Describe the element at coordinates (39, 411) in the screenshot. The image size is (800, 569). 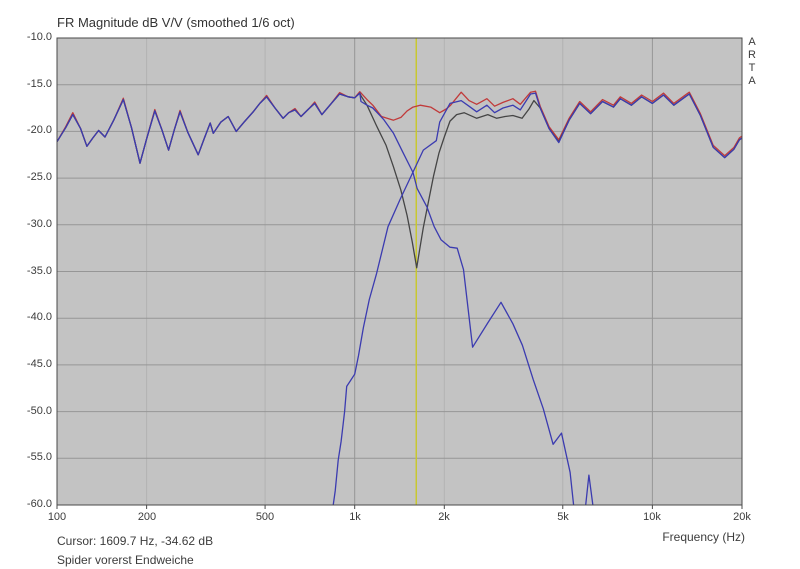
I see `y-axis-tick-label: -50.0` at that location.